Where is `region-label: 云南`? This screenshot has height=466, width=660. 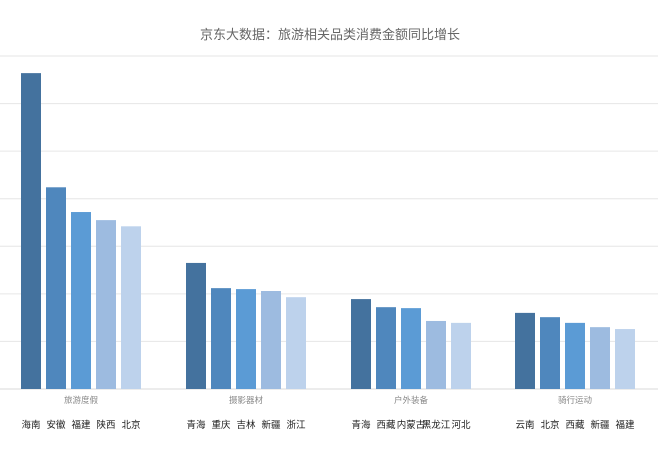 region-label: 云南 is located at coordinates (524, 425).